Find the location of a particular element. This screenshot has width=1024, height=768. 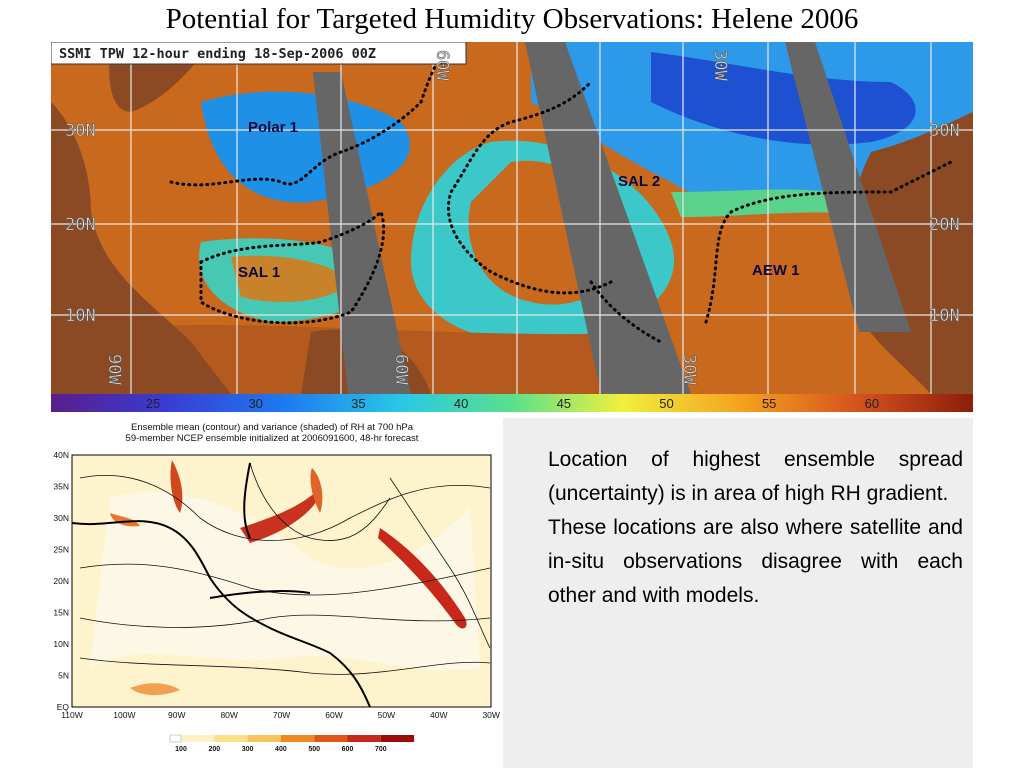

colorbar-label: 500 is located at coordinates (314, 749).